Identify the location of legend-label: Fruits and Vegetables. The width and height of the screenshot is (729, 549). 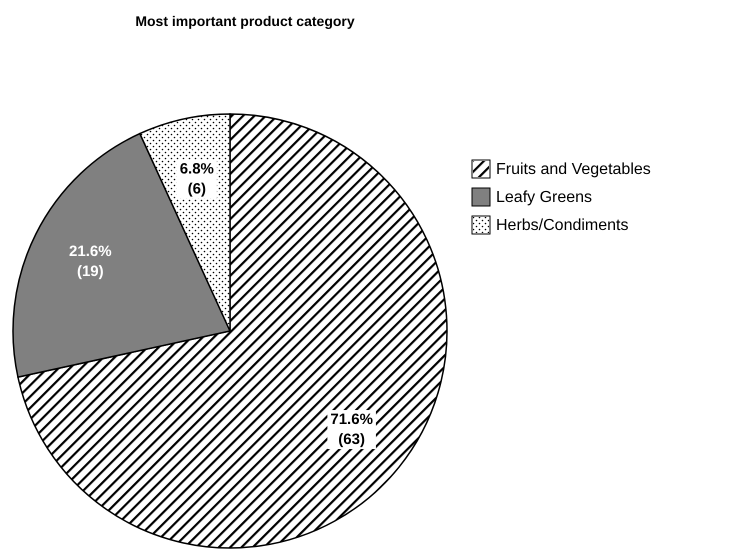
(573, 169).